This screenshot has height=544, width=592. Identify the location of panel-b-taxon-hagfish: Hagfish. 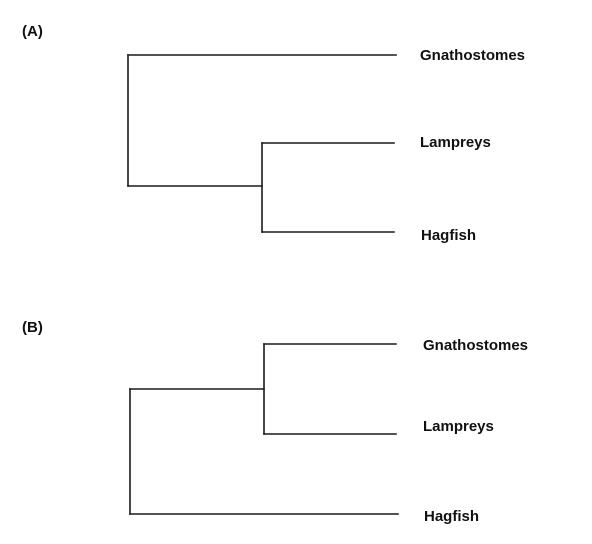
(452, 516).